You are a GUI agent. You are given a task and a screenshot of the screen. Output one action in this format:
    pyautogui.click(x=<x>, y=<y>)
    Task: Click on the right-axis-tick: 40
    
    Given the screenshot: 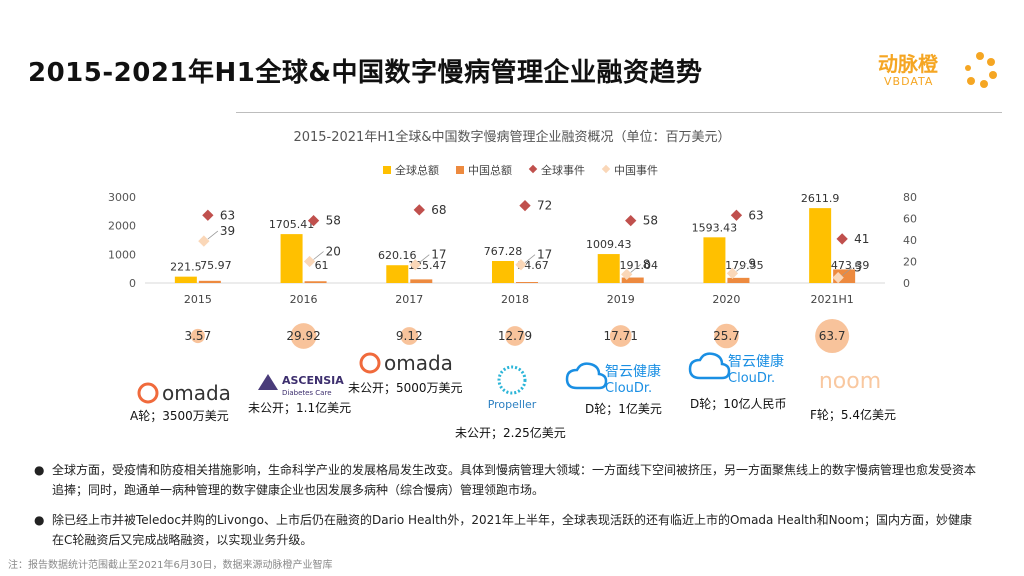 What is the action you would take?
    pyautogui.click(x=910, y=240)
    